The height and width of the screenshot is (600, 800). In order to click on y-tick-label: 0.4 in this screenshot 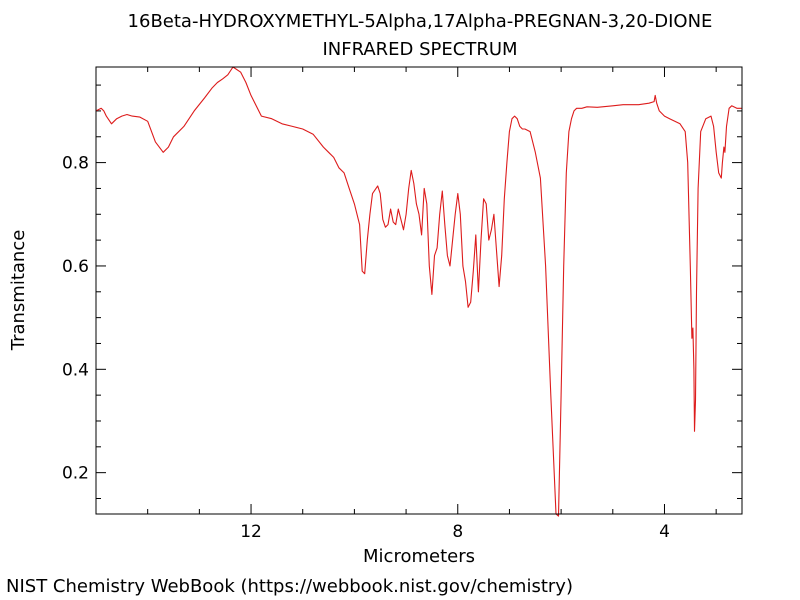, I will do `click(75, 370)`.